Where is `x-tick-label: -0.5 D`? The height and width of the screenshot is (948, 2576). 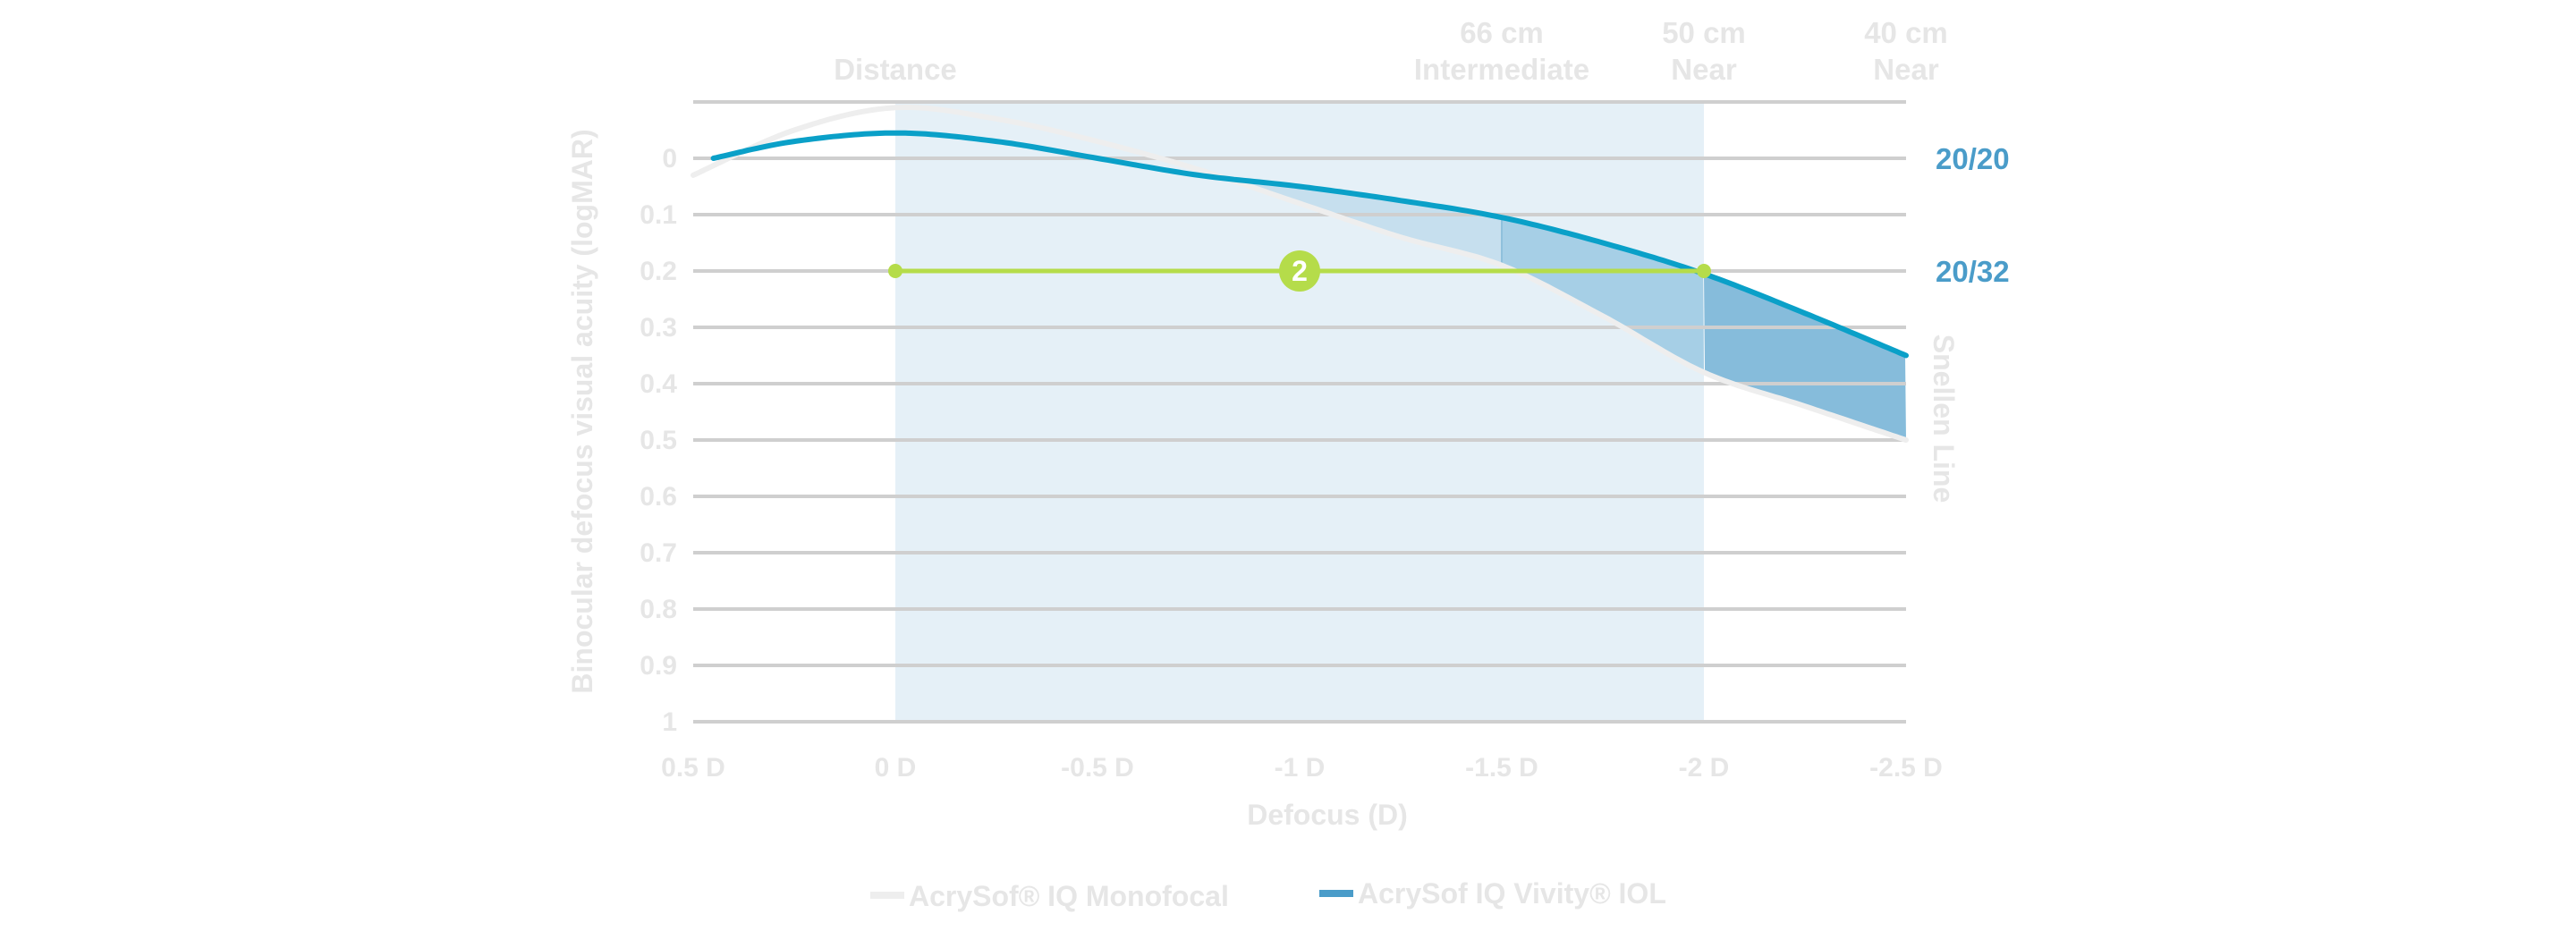 x-tick-label: -0.5 D is located at coordinates (1097, 768).